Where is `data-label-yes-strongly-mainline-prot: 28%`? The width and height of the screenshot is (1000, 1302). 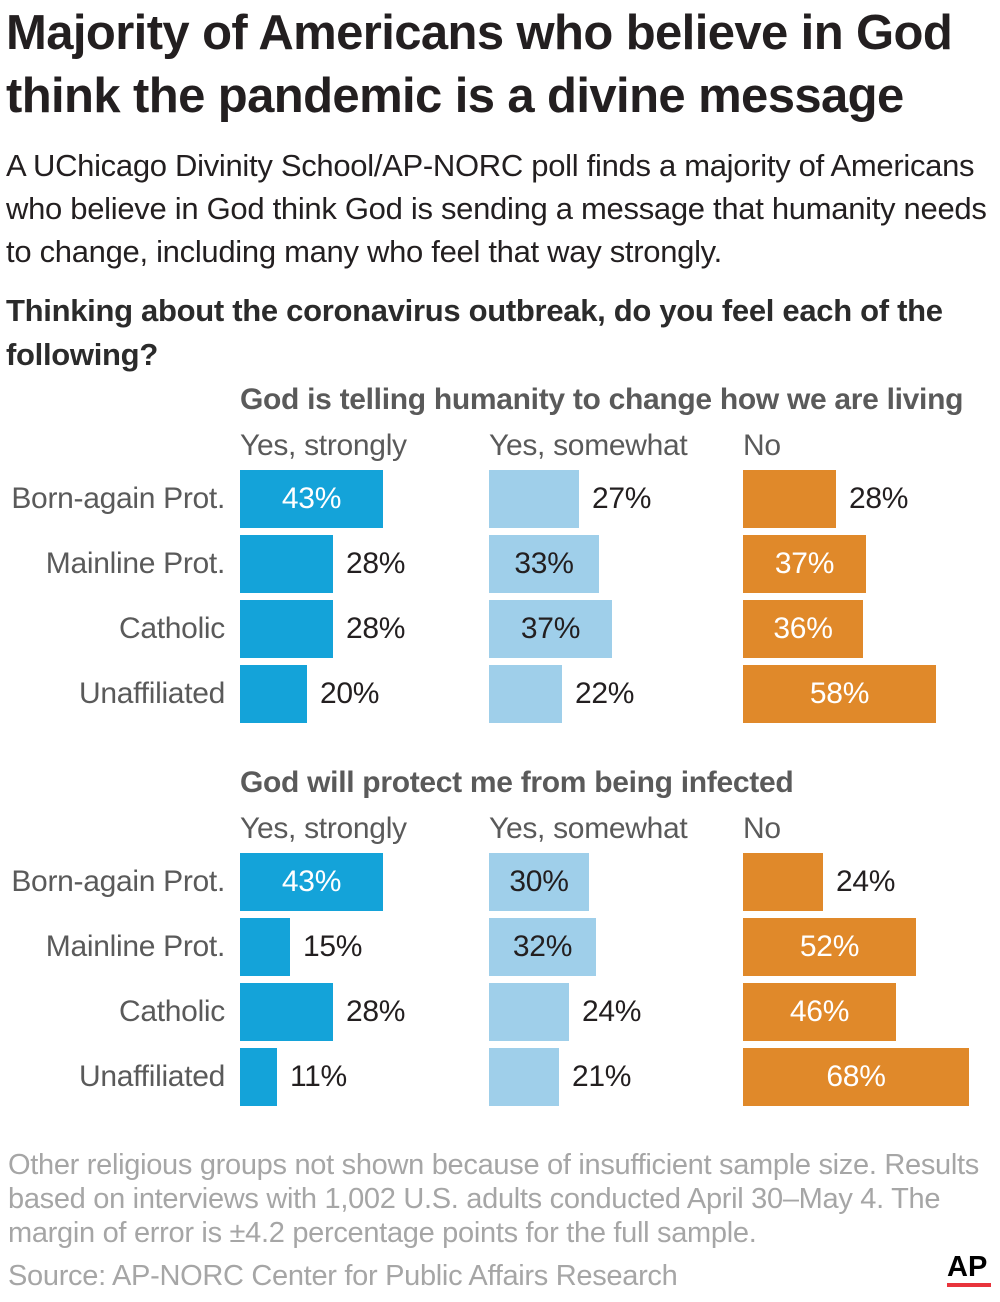 data-label-yes-strongly-mainline-prot: 28% is located at coordinates (376, 563).